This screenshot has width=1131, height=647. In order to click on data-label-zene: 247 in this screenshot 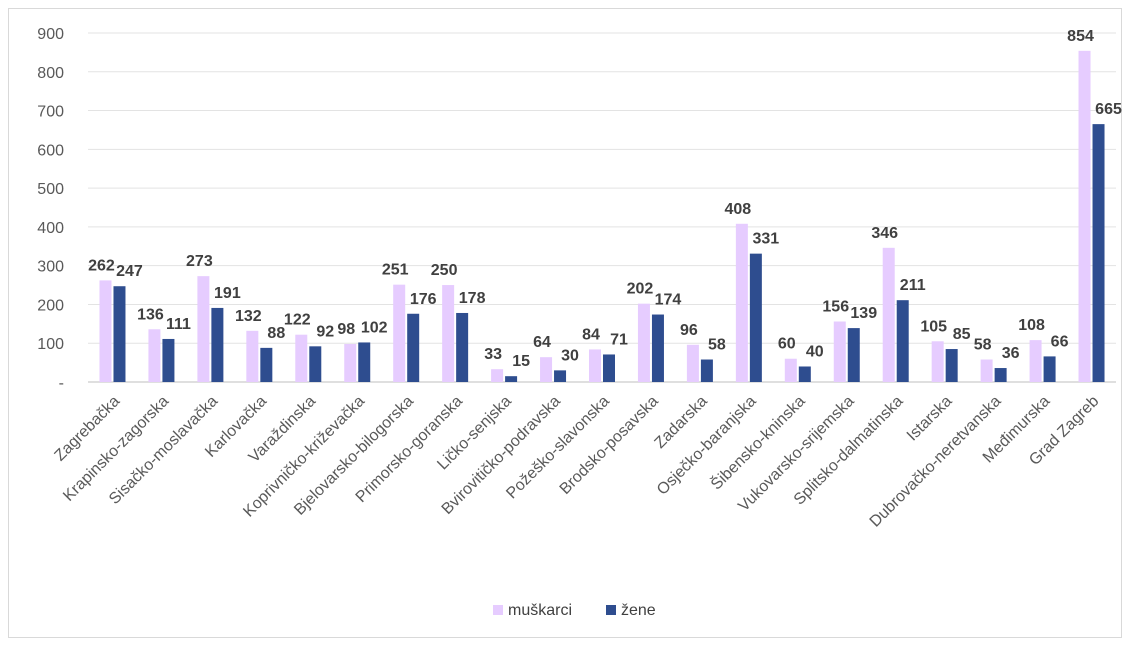, I will do `click(129, 271)`.